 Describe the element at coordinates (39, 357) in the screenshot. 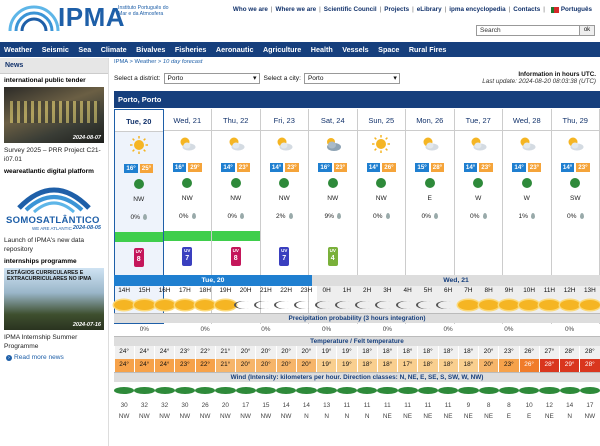

I see `read-more-label: Read more news` at that location.